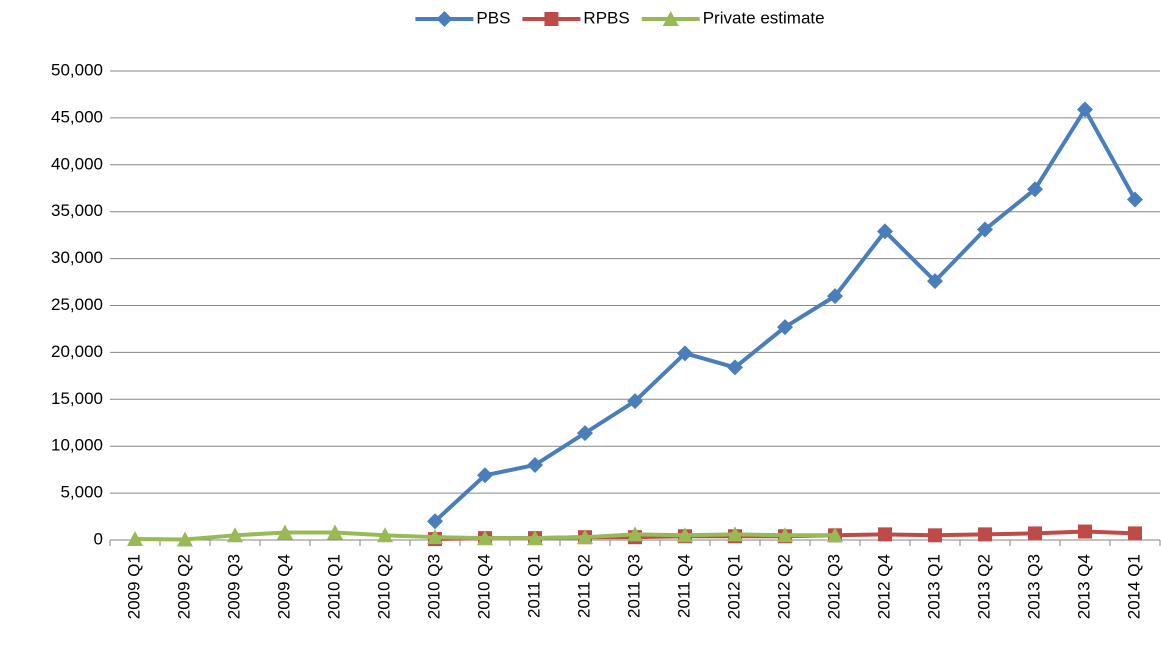  Describe the element at coordinates (283, 586) in the screenshot. I see `x-tick-label: 2009 Q4` at that location.